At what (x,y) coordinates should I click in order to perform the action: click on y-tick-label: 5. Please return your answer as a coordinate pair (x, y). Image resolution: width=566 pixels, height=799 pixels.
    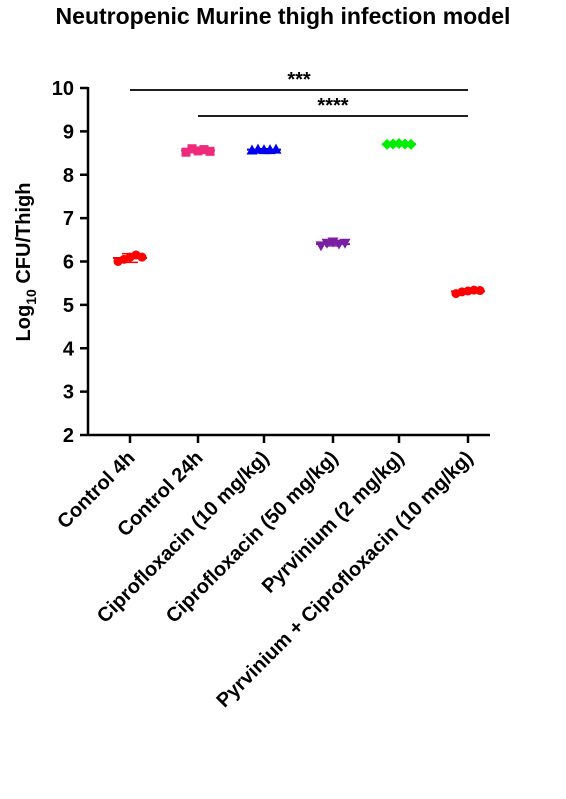
    Looking at the image, I should click on (68, 306).